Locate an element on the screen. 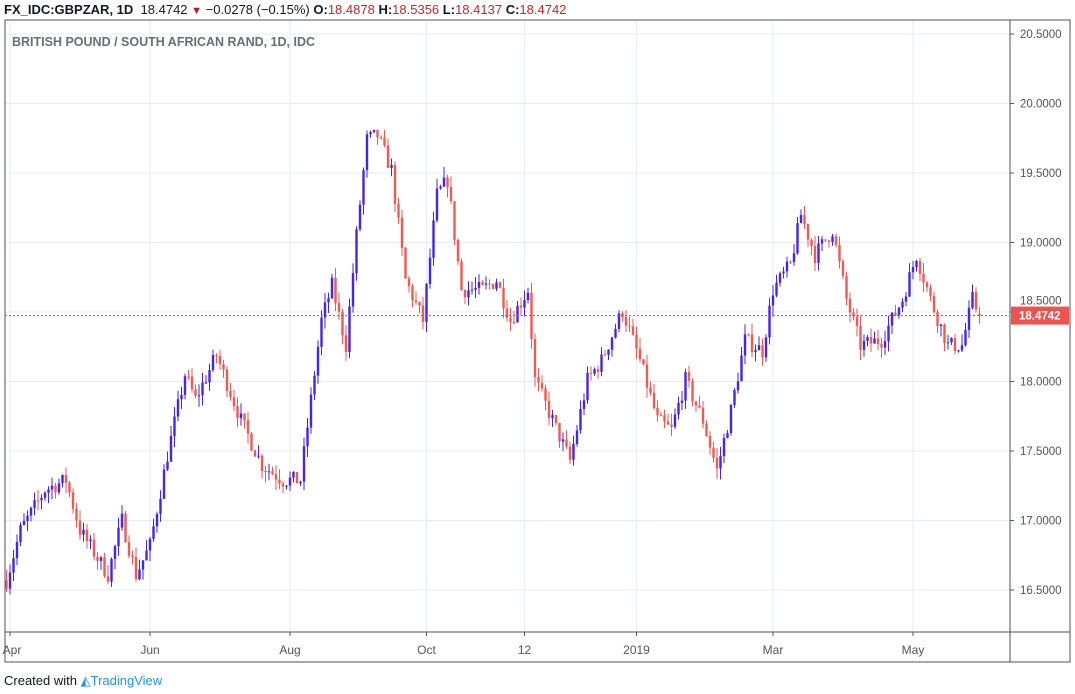 Image resolution: width=1075 pixels, height=694 pixels. down-triangle-icon: ▼ is located at coordinates (197, 11).